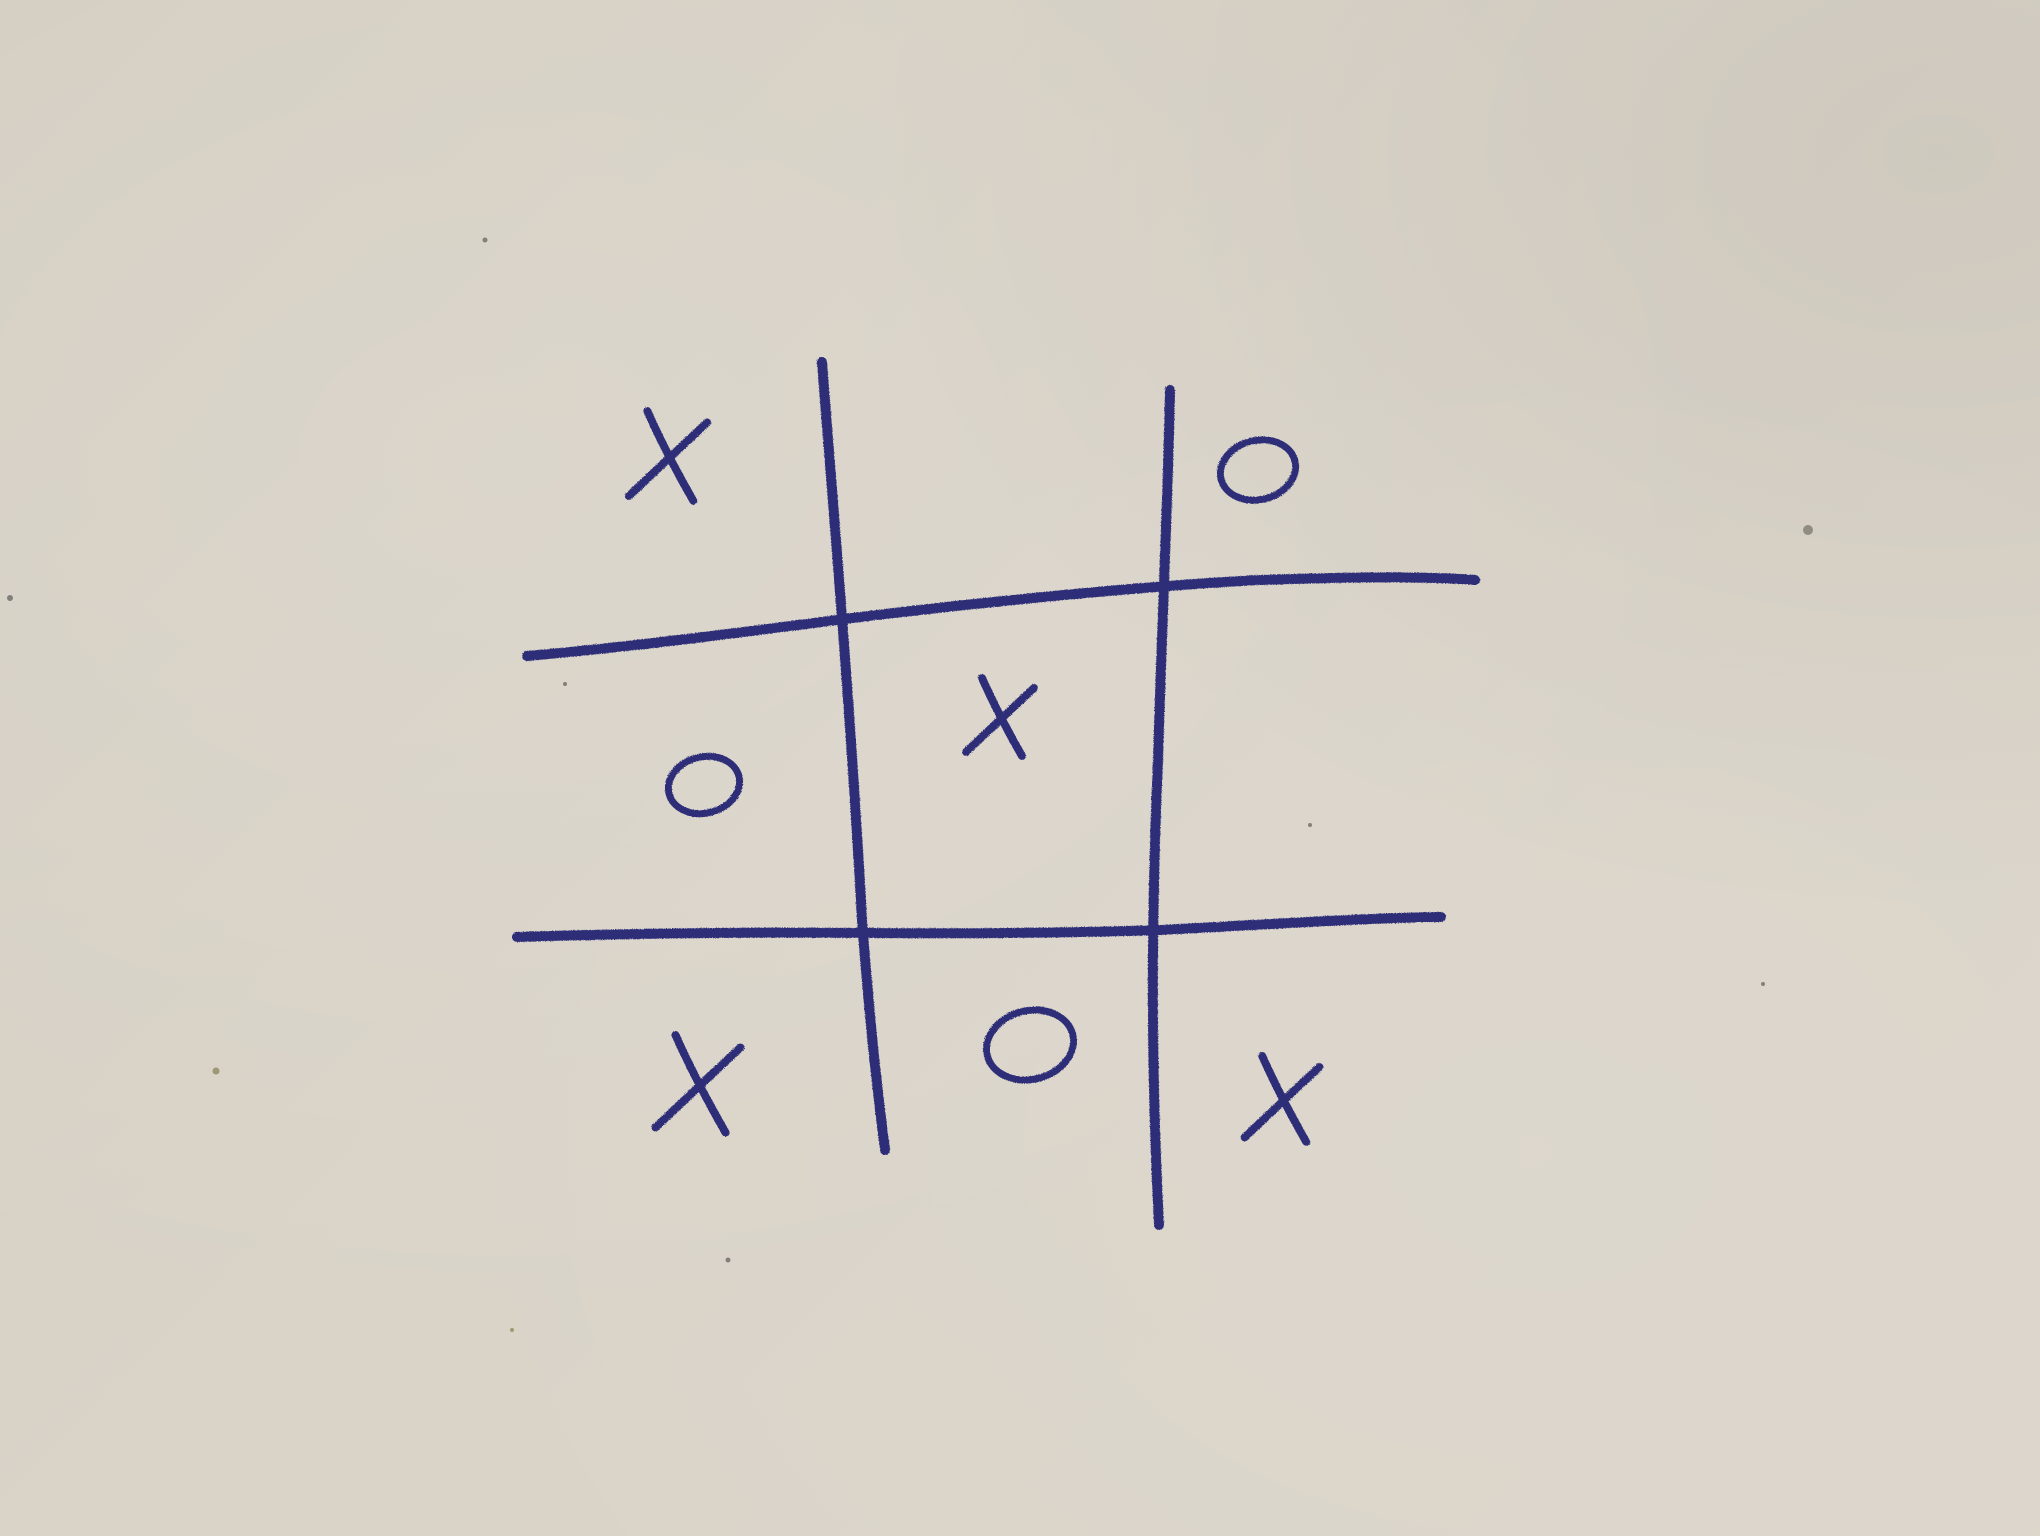 The width and height of the screenshot is (2040, 1536). I want to click on cell-r2-c1, so click(704, 785).